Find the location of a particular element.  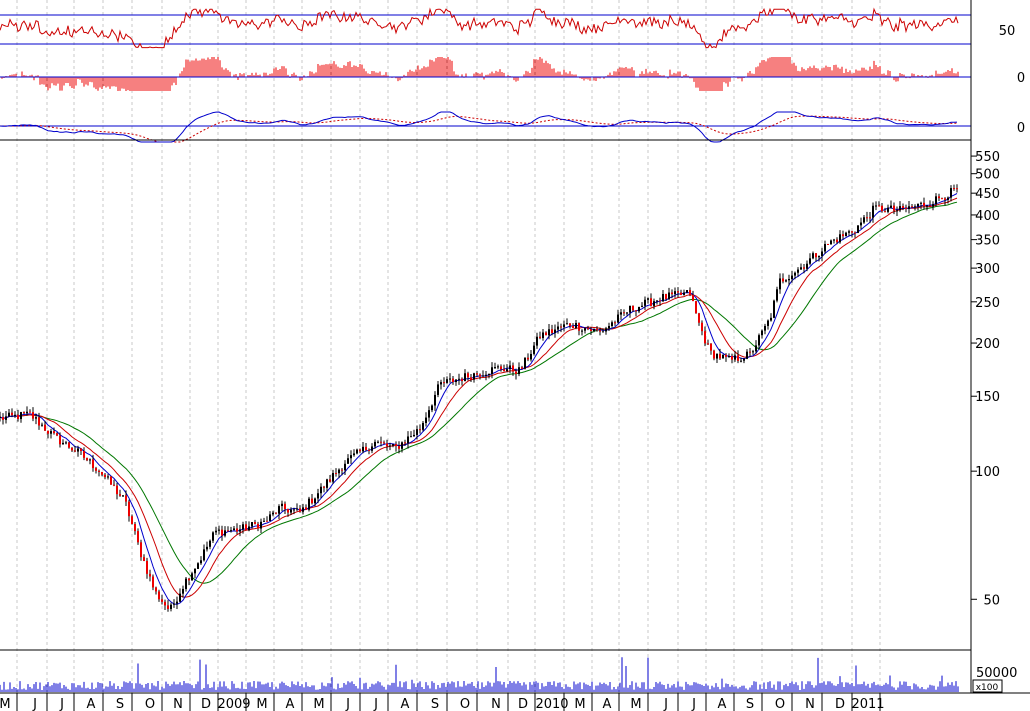

price-tick-labels: 550 500 450 400 350 300 250 200 150 100 50 is located at coordinates (985, 379).